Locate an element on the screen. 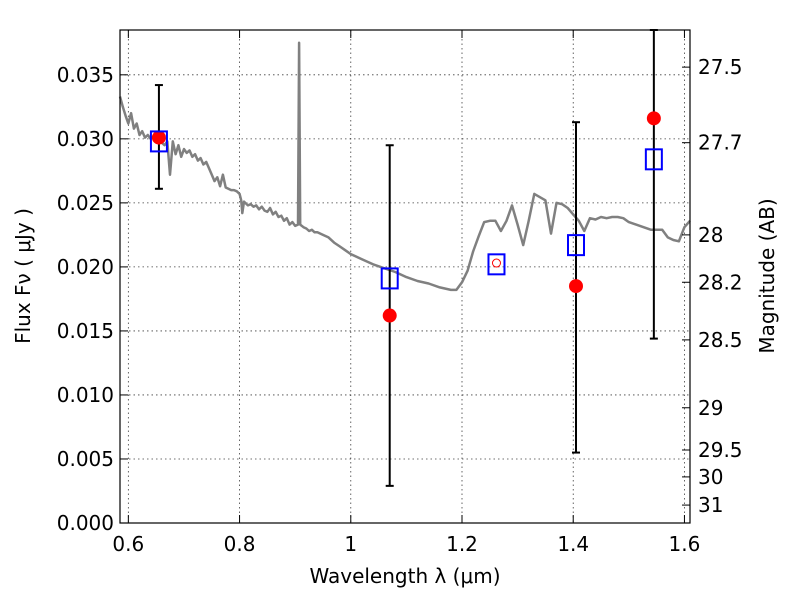 The height and width of the screenshot is (600, 800). y-axis-label: Flux Fν ( μJy ) is located at coordinates (23, 276).